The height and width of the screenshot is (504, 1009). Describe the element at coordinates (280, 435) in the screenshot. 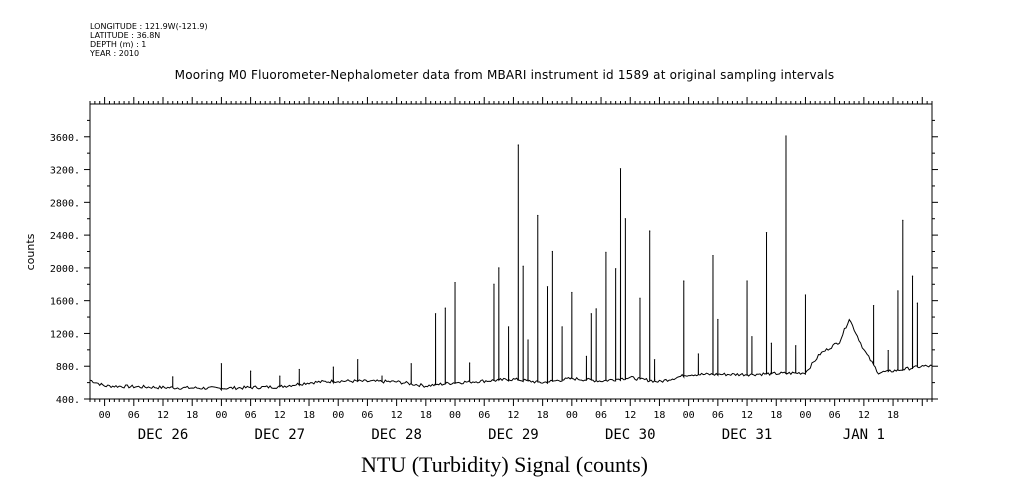

I see `day-label: DEC 27` at that location.